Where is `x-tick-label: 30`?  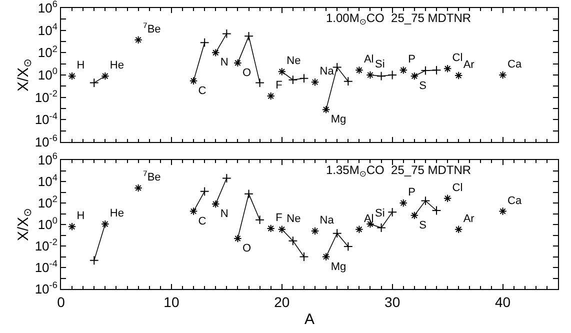 x-tick-label: 30 is located at coordinates (392, 302).